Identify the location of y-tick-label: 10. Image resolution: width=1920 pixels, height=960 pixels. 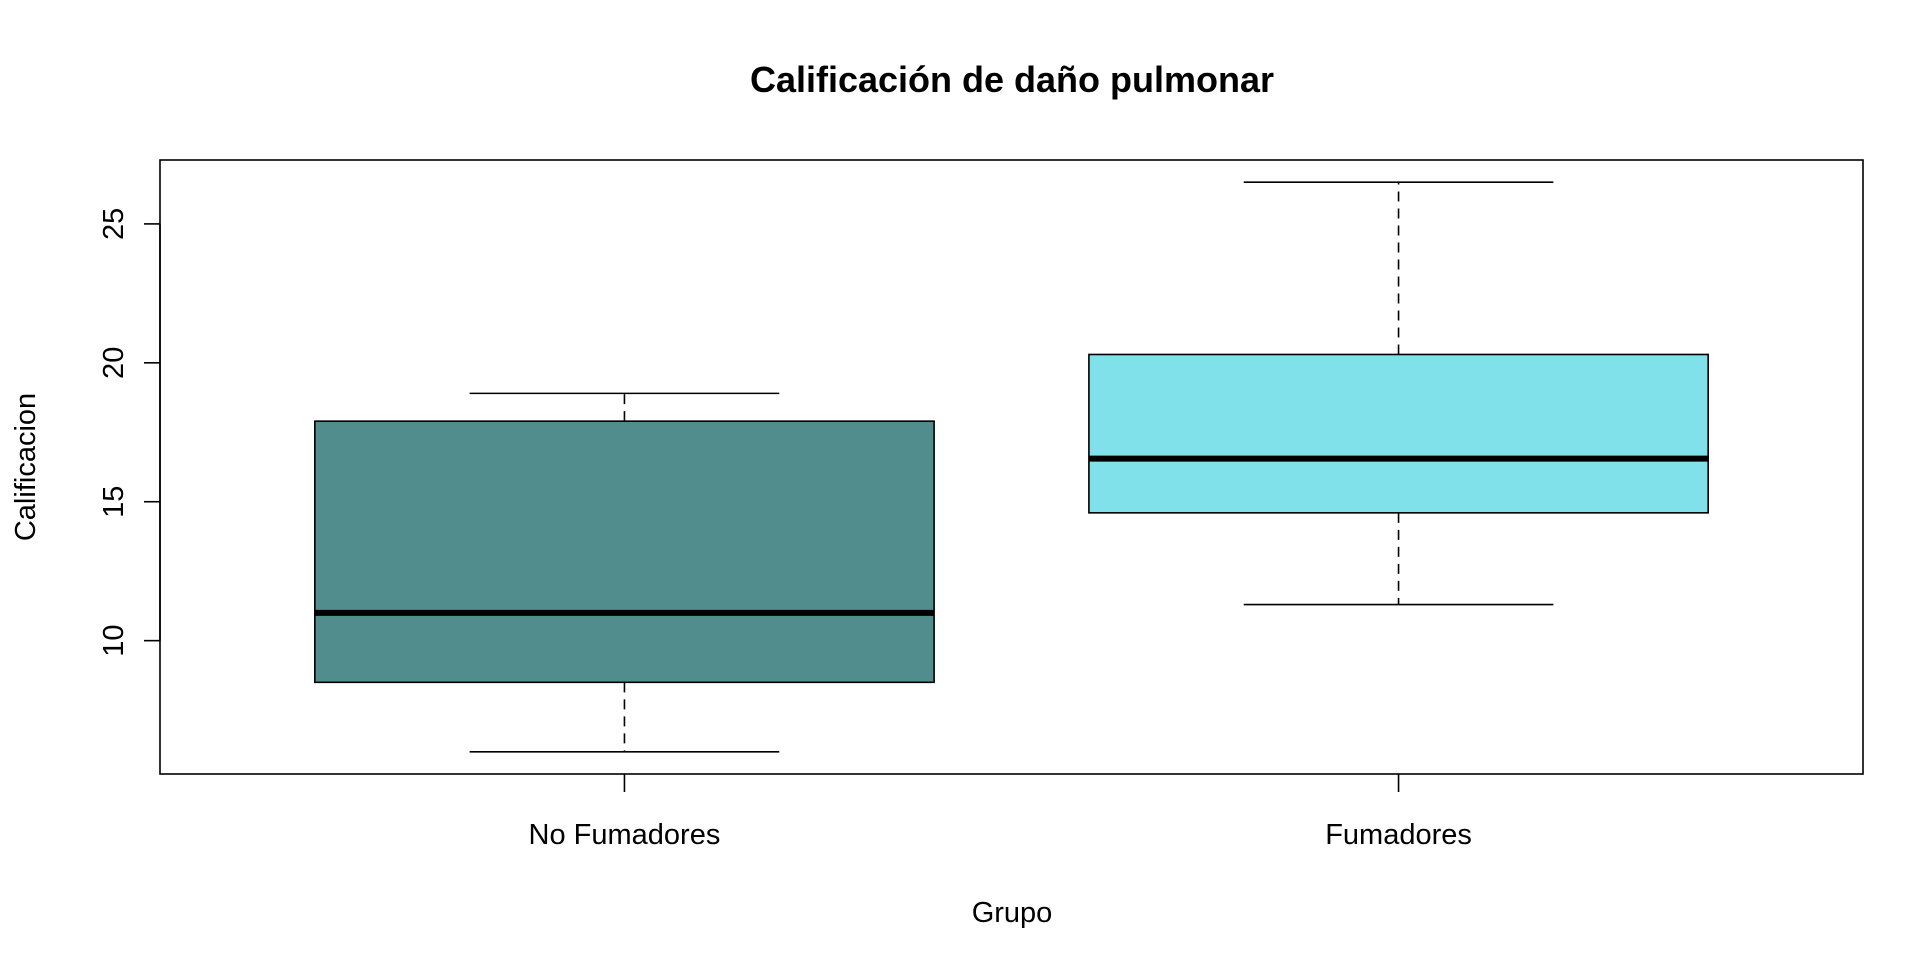
(114, 641).